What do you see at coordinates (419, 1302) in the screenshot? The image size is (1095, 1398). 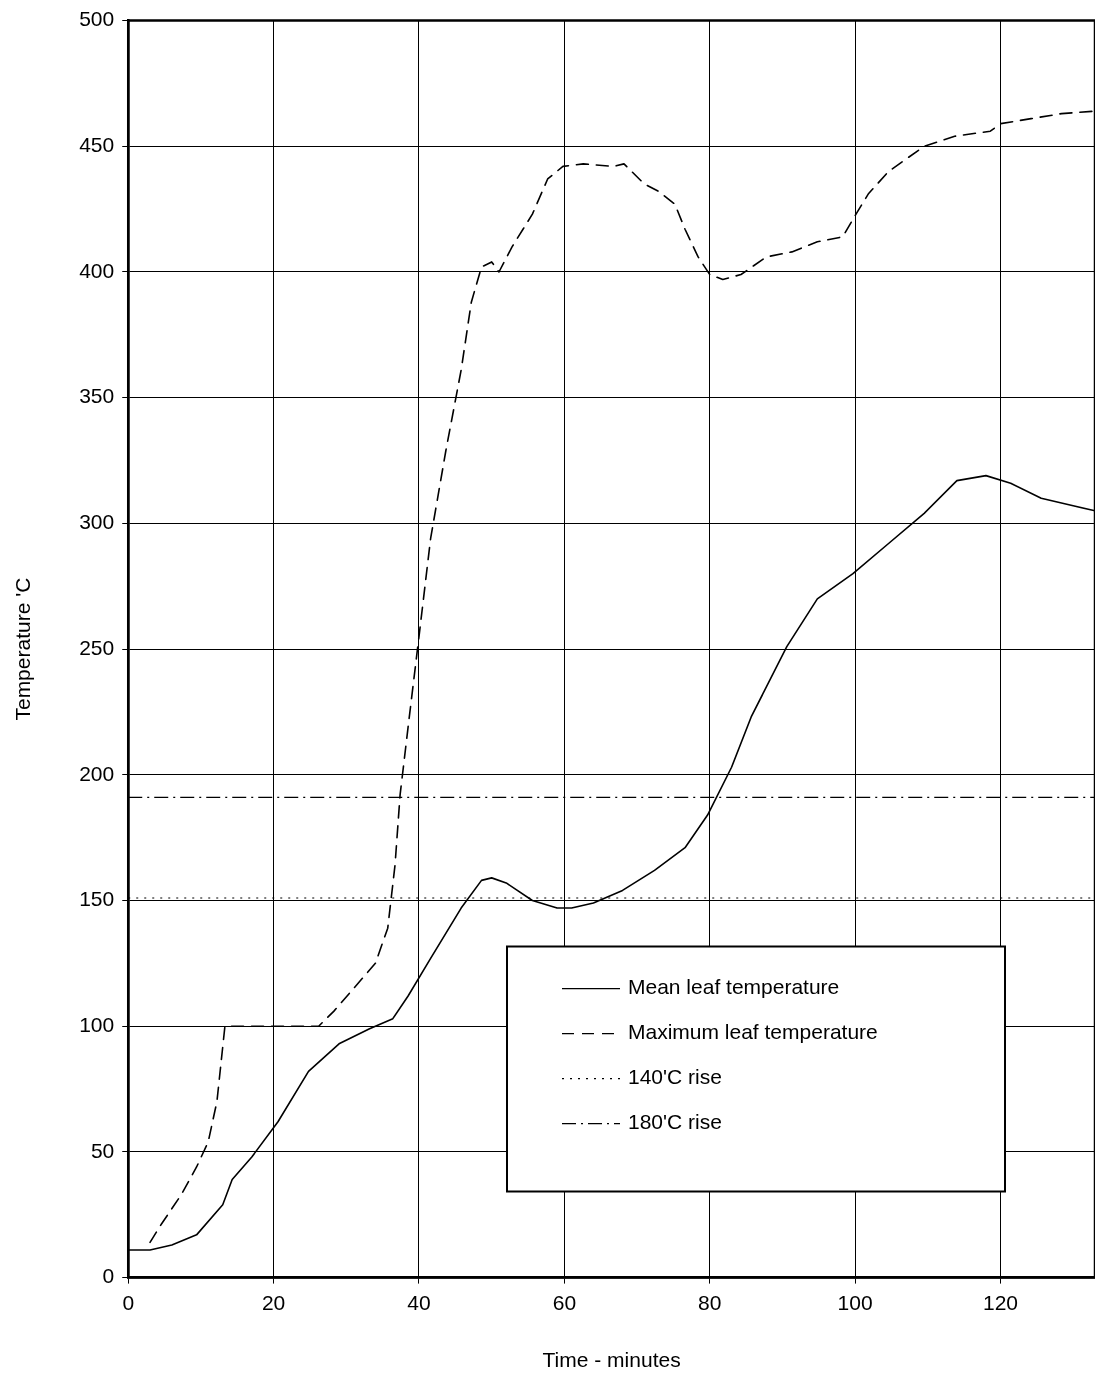 I see `x-tick-label: 40` at bounding box center [419, 1302].